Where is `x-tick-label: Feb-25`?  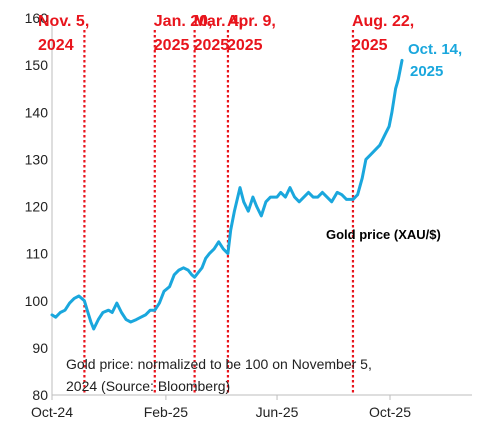
x-tick-label: Feb-25 is located at coordinates (166, 412).